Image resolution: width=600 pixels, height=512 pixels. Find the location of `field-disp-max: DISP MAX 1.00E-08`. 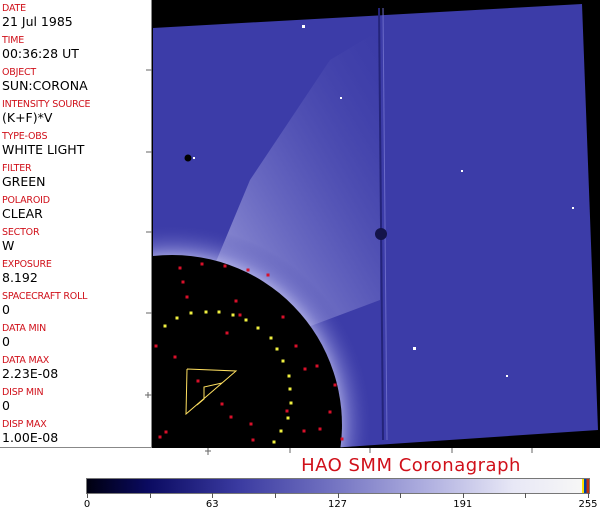

field-disp-max: DISP MAX 1.00E-08 is located at coordinates (30, 432).